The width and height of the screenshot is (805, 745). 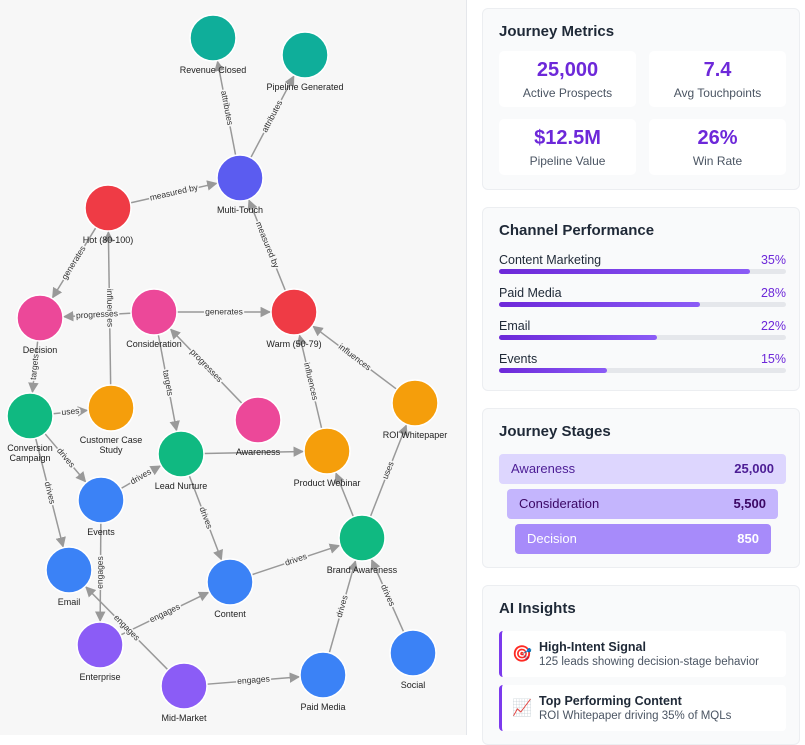 What do you see at coordinates (567, 147) in the screenshot?
I see `metric-box: $12.5M Pipeline Value` at bounding box center [567, 147].